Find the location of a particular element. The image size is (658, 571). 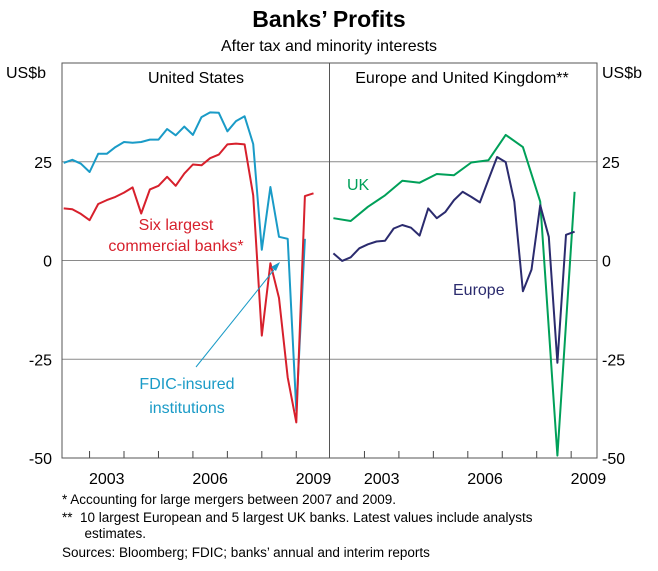

y-tick-label-right: 0 is located at coordinates (606, 262).